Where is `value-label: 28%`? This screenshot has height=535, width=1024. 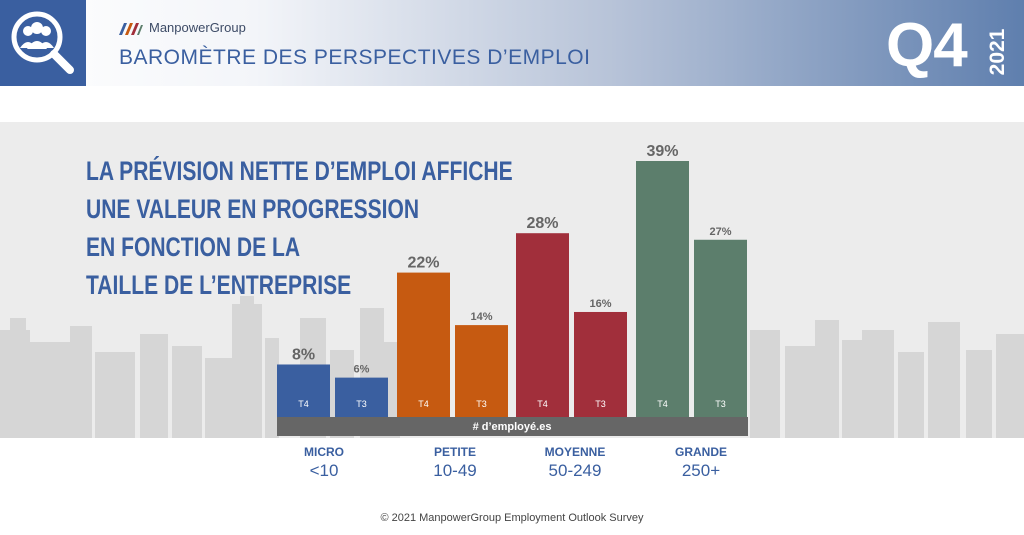 value-label: 28% is located at coordinates (542, 223).